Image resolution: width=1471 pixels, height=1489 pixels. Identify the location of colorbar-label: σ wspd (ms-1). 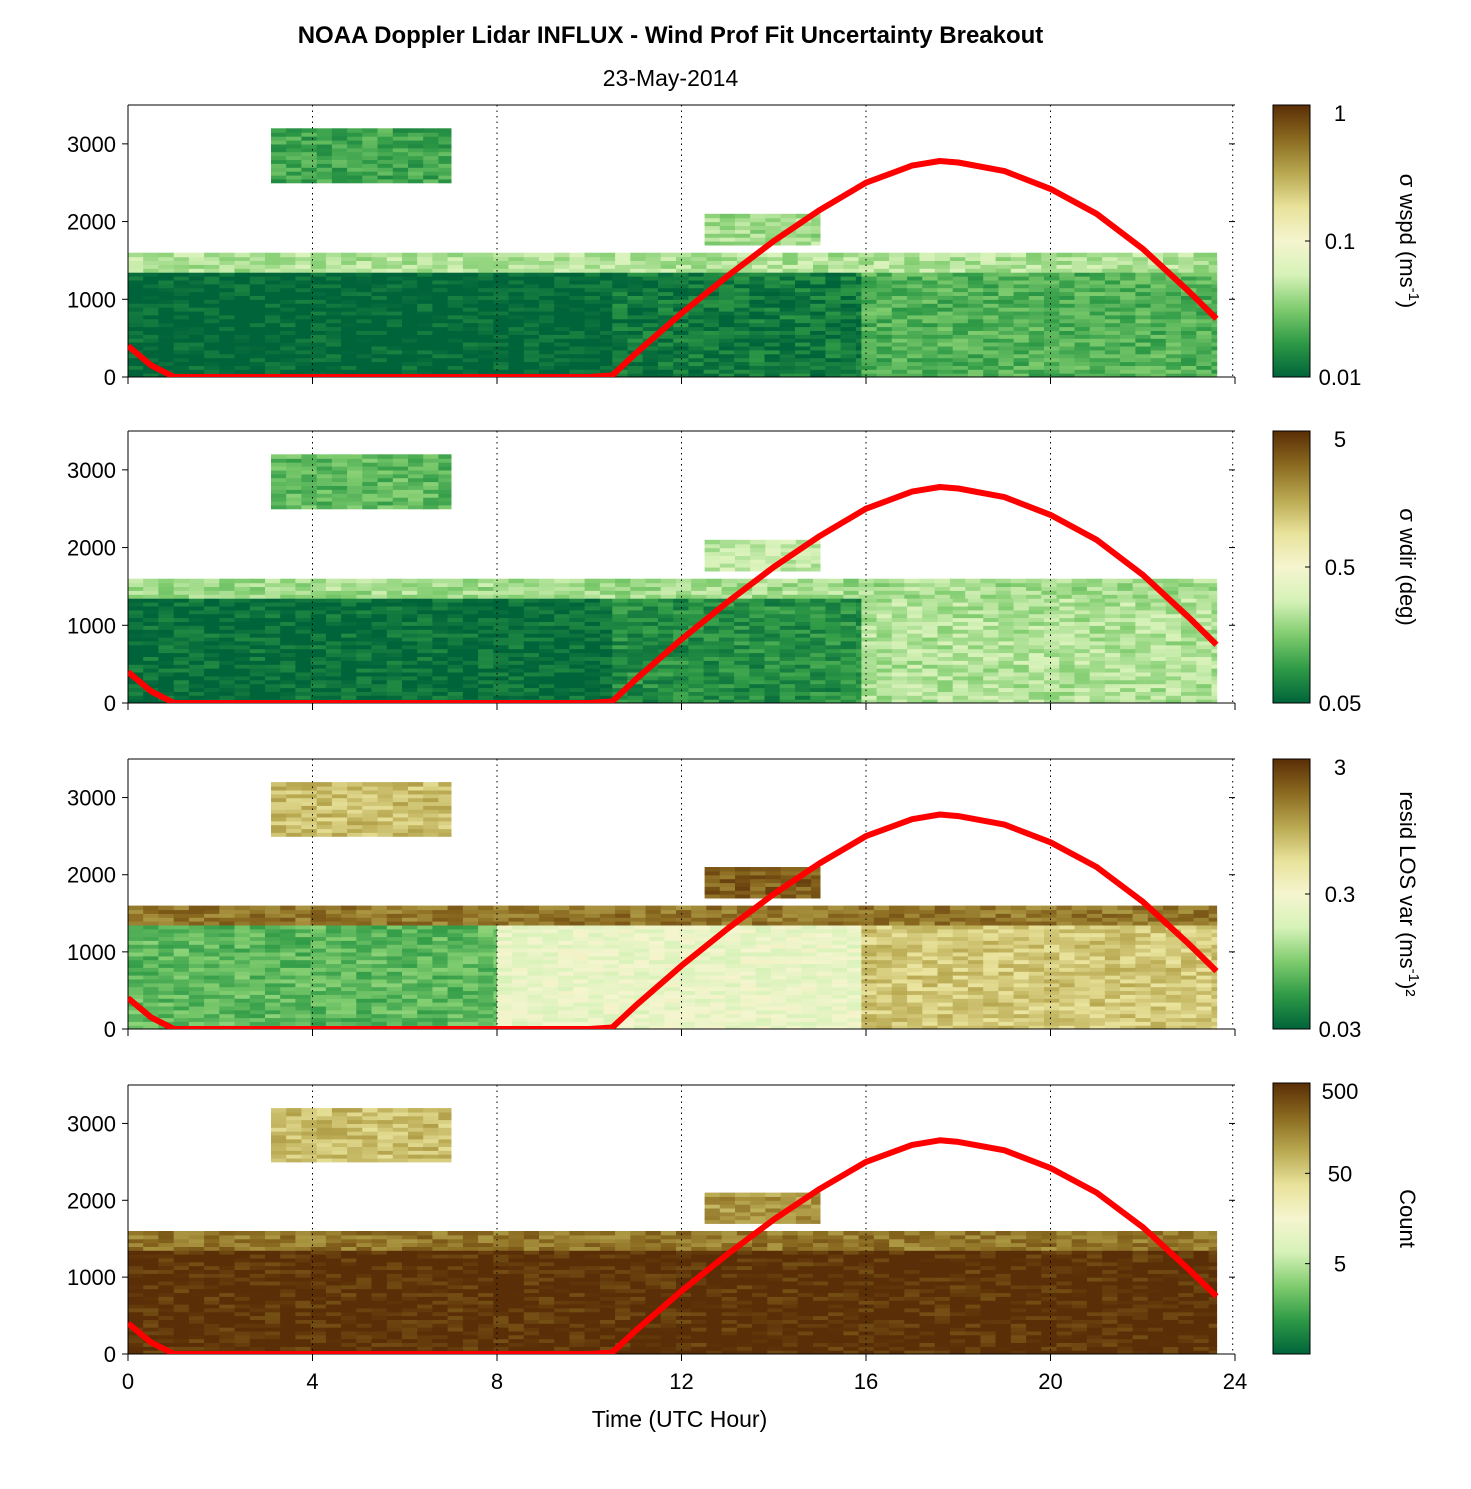
(1408, 241).